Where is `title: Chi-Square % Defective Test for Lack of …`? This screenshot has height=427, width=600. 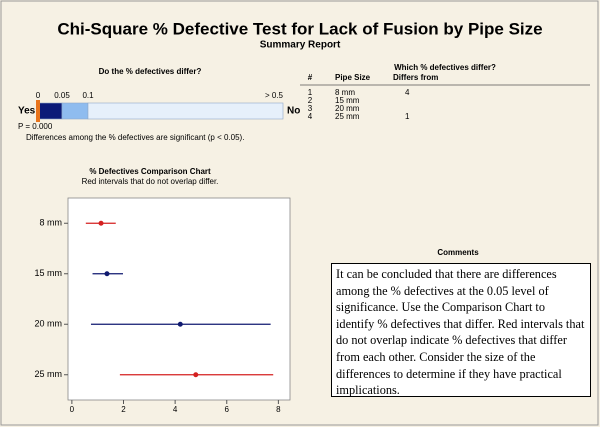
title: Chi-Square % Defective Test for Lack of … is located at coordinates (299, 28).